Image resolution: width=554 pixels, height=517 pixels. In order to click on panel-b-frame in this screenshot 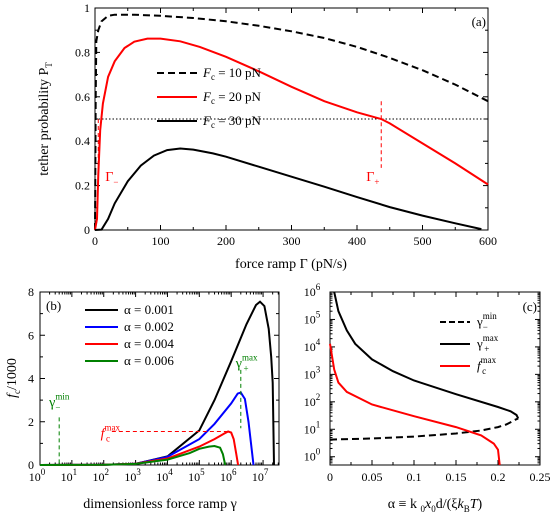, I will do `click(159, 378)`.